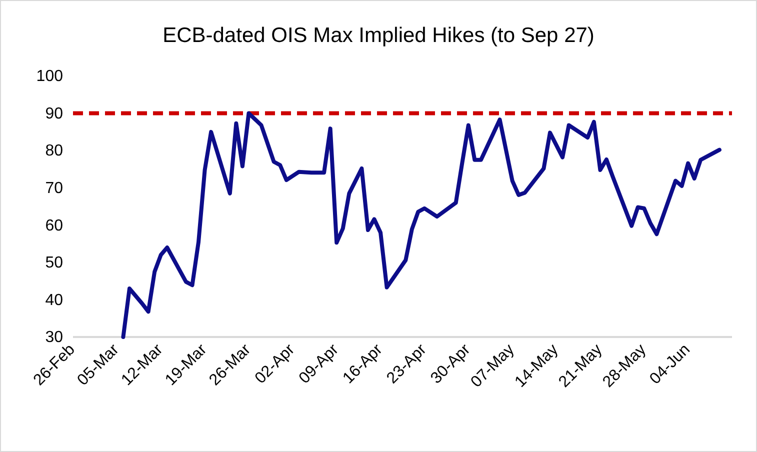 The height and width of the screenshot is (452, 757). What do you see at coordinates (54, 188) in the screenshot?
I see `y-tick-label: 70` at bounding box center [54, 188].